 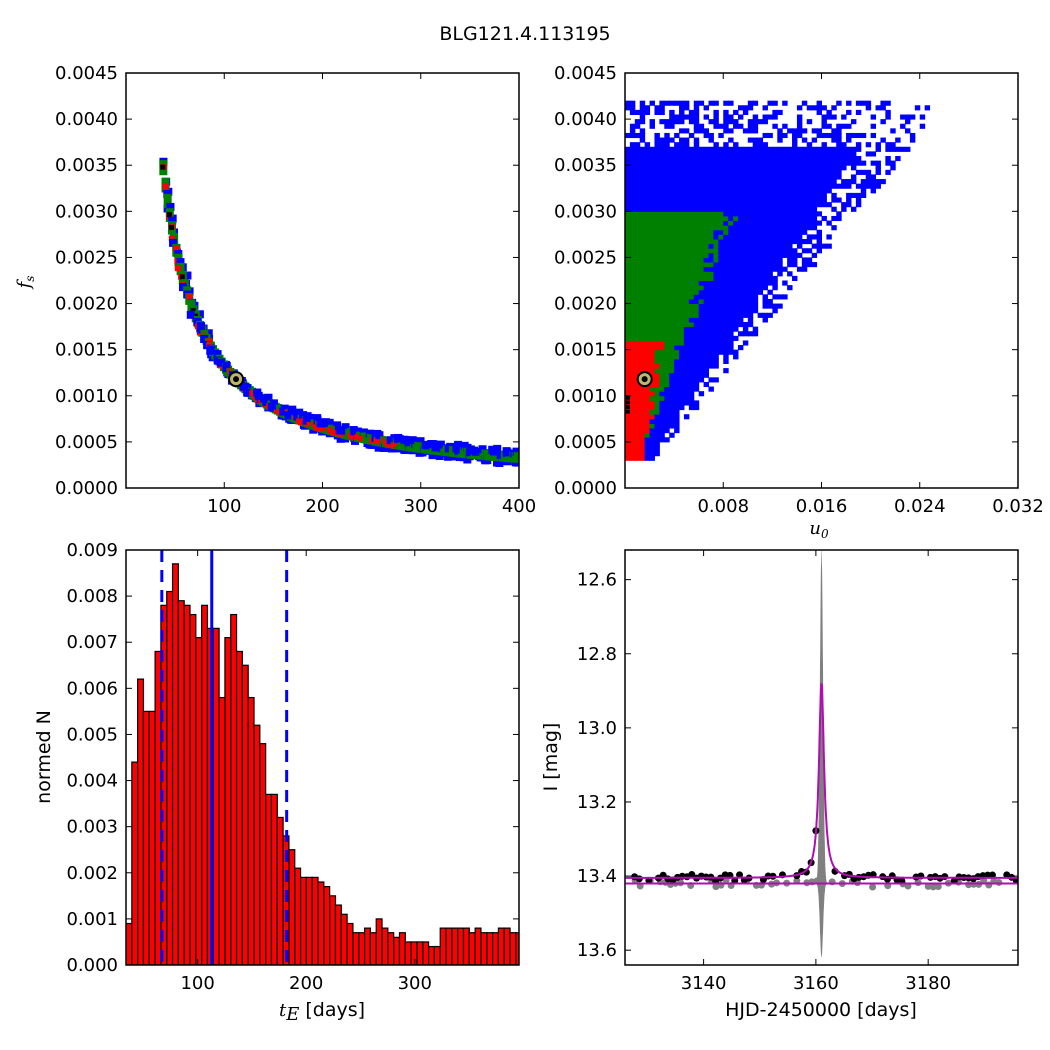 What do you see at coordinates (945, 877) in the screenshot?
I see `data-point` at bounding box center [945, 877].